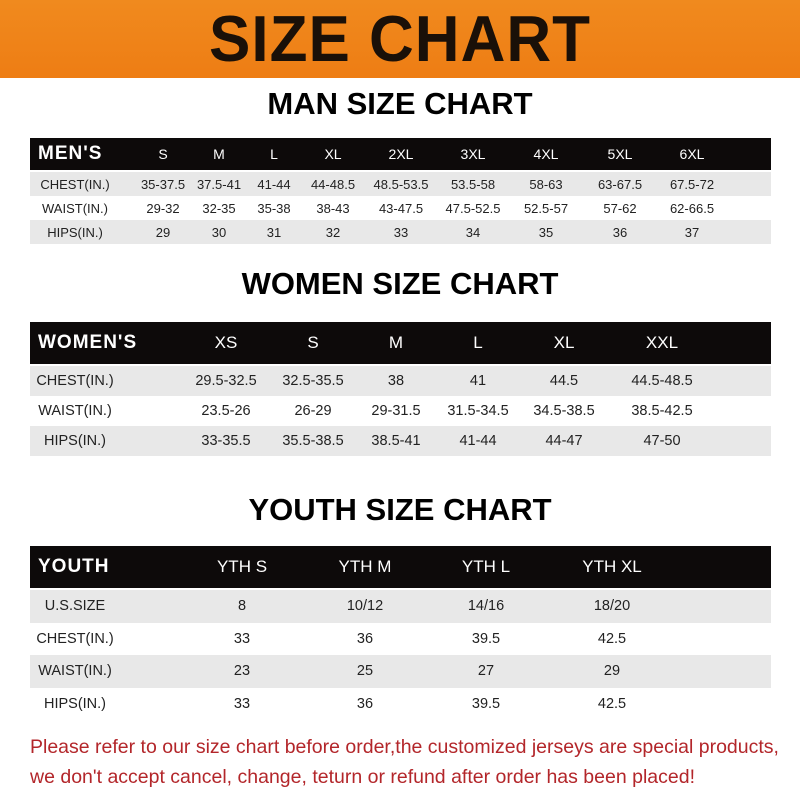  What do you see at coordinates (74, 566) in the screenshot?
I see `table-group-label: YOUTH` at bounding box center [74, 566].